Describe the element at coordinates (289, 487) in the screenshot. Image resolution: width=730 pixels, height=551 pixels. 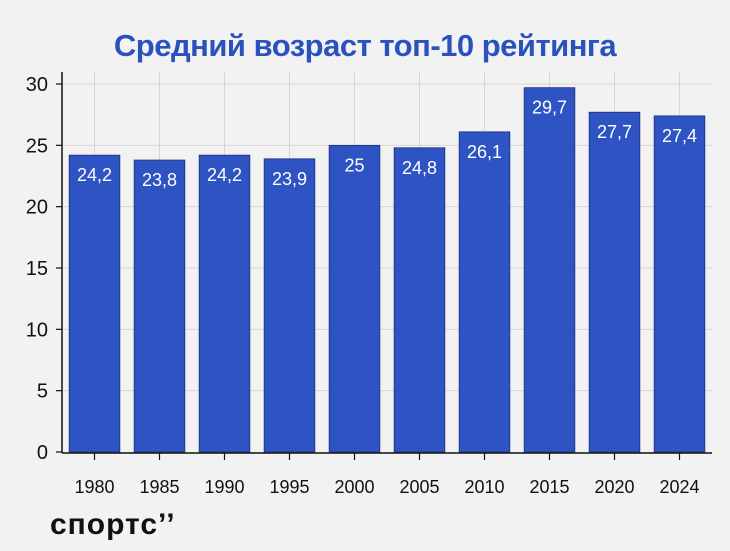
I see `x-tick-label: 1995` at that location.